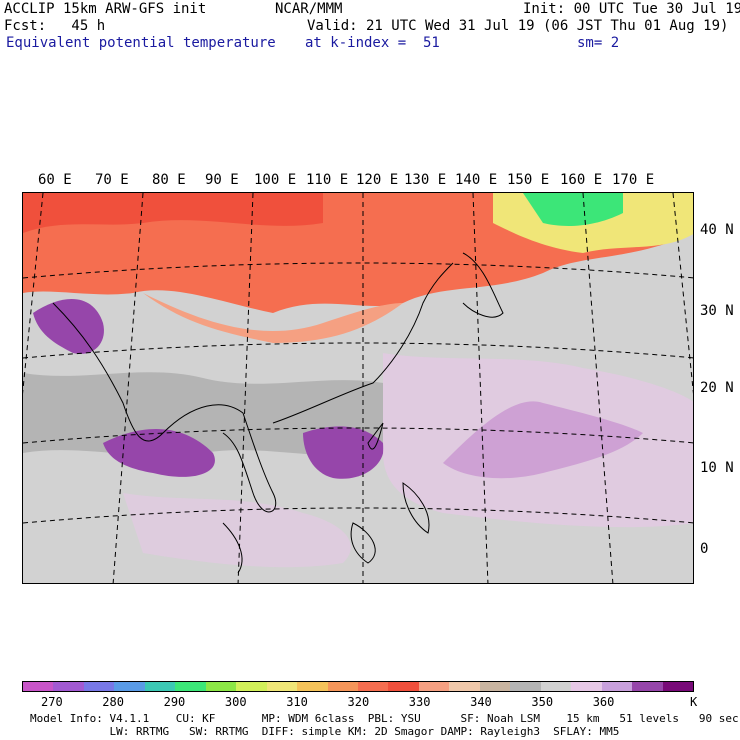 This screenshot has height=740, width=740. I want to click on longitude-label: 110 E, so click(327, 180).